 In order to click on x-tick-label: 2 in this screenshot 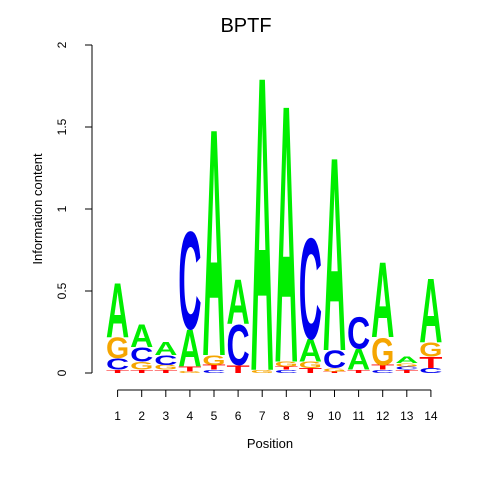, I will do `click(141, 416)`.